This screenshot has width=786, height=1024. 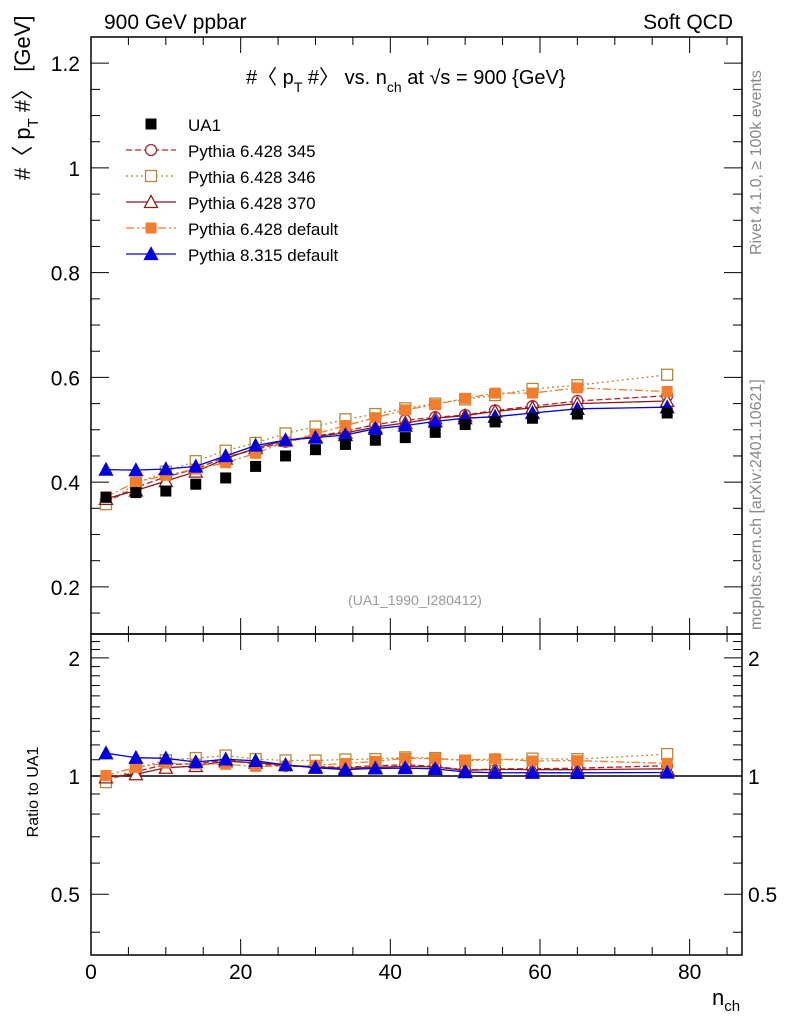 What do you see at coordinates (65, 588) in the screenshot?
I see `y-tick-label: 0.2` at bounding box center [65, 588].